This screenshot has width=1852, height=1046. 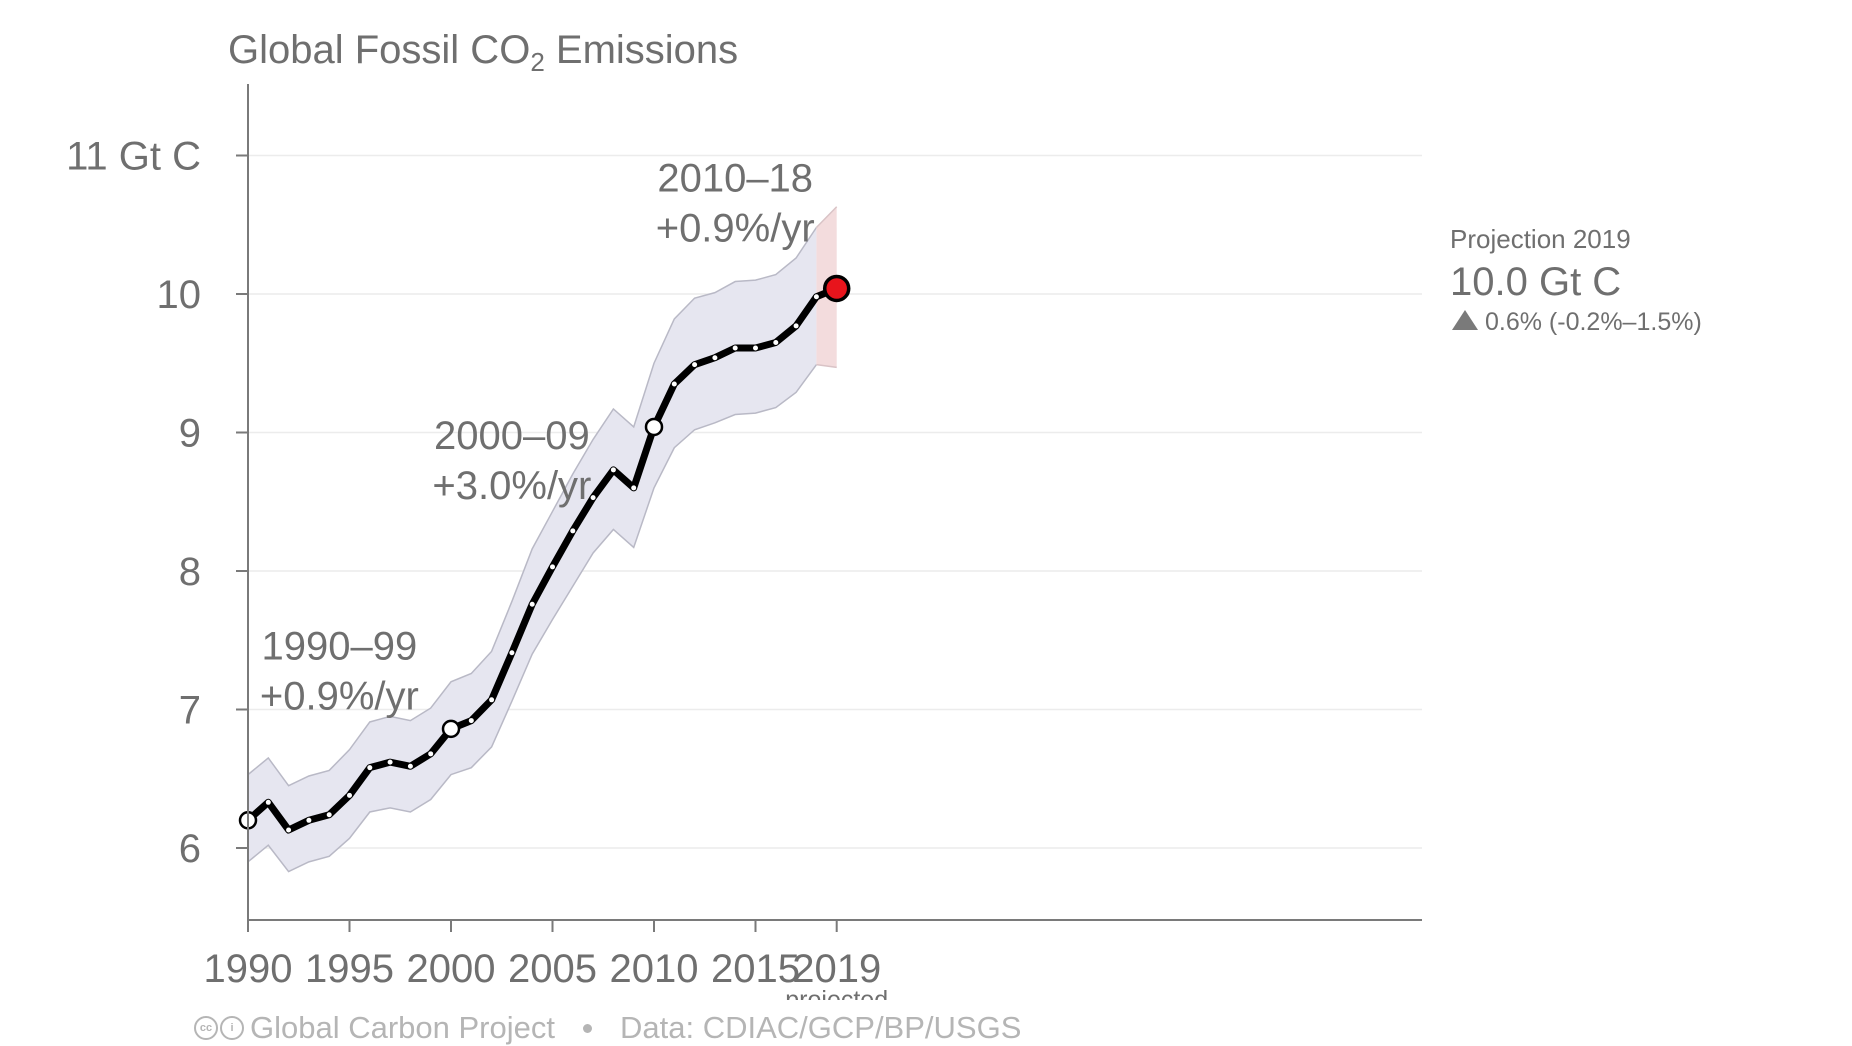 I want to click on y-tick-label: 10, so click(x=179, y=295).